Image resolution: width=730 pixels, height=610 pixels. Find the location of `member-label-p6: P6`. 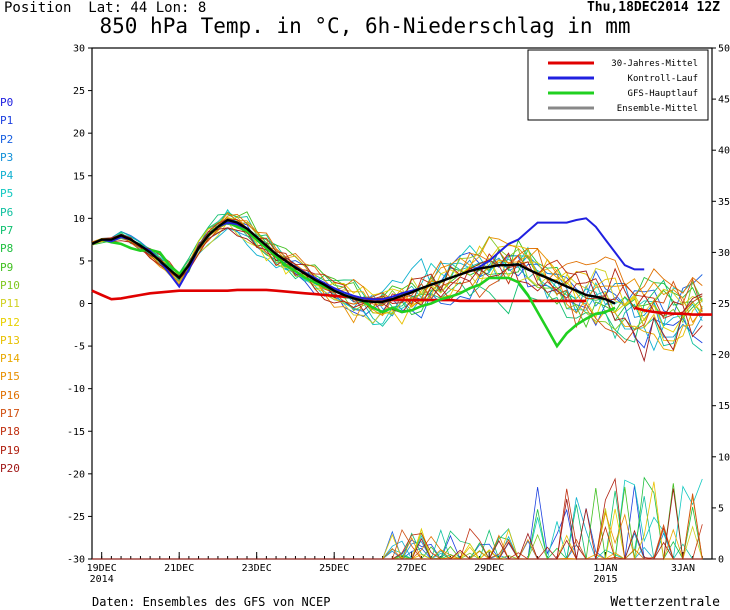

member-label-p6: P6 is located at coordinates (7, 212).